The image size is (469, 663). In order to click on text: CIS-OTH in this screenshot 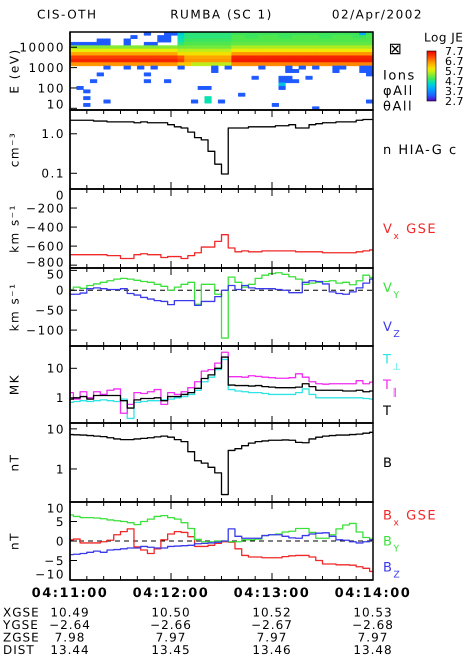, I will do `click(67, 14)`.